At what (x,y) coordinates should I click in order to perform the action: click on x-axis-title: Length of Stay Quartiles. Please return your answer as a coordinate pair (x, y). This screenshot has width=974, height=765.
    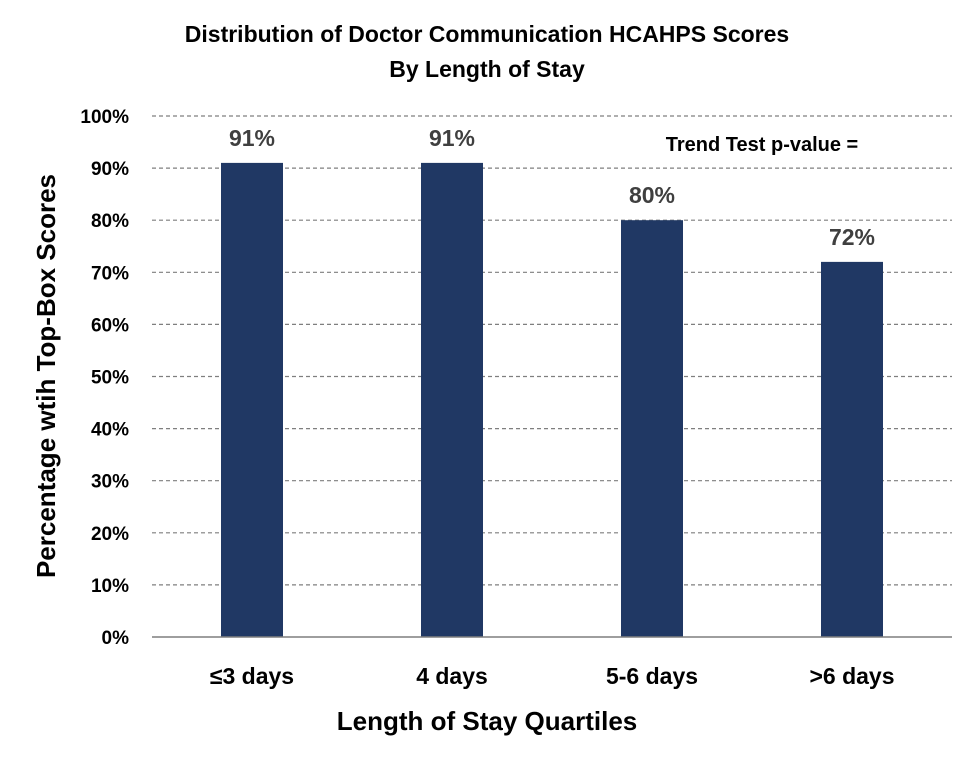
    Looking at the image, I should click on (487, 721).